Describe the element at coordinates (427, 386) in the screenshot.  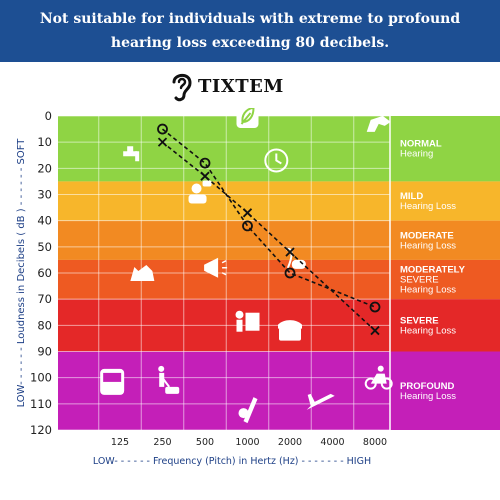
I see `zone-label: PROFOUND` at that location.